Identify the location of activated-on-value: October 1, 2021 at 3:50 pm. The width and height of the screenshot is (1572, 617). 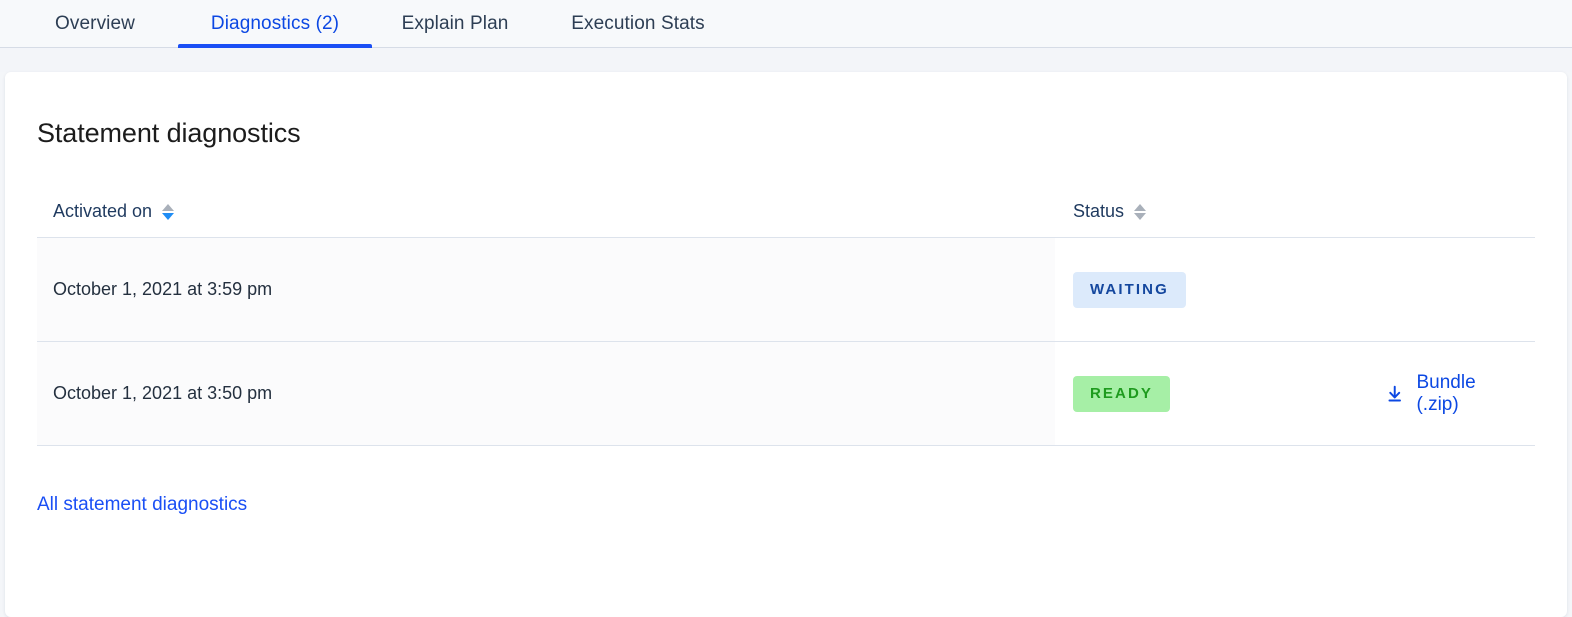
(163, 393).